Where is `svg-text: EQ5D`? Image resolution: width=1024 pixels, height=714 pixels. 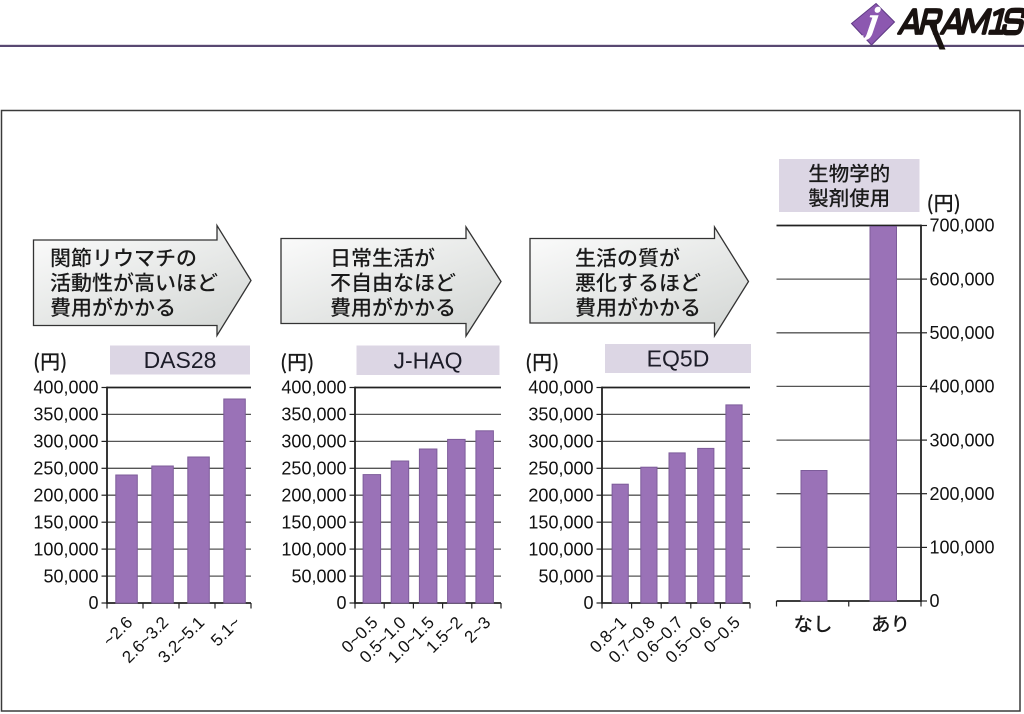 svg-text: EQ5D is located at coordinates (678, 359).